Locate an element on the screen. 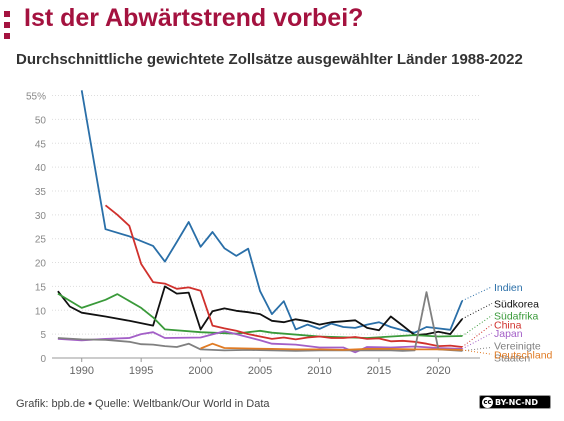 The image size is (564, 421). legend-connector-china is located at coordinates (477, 336).